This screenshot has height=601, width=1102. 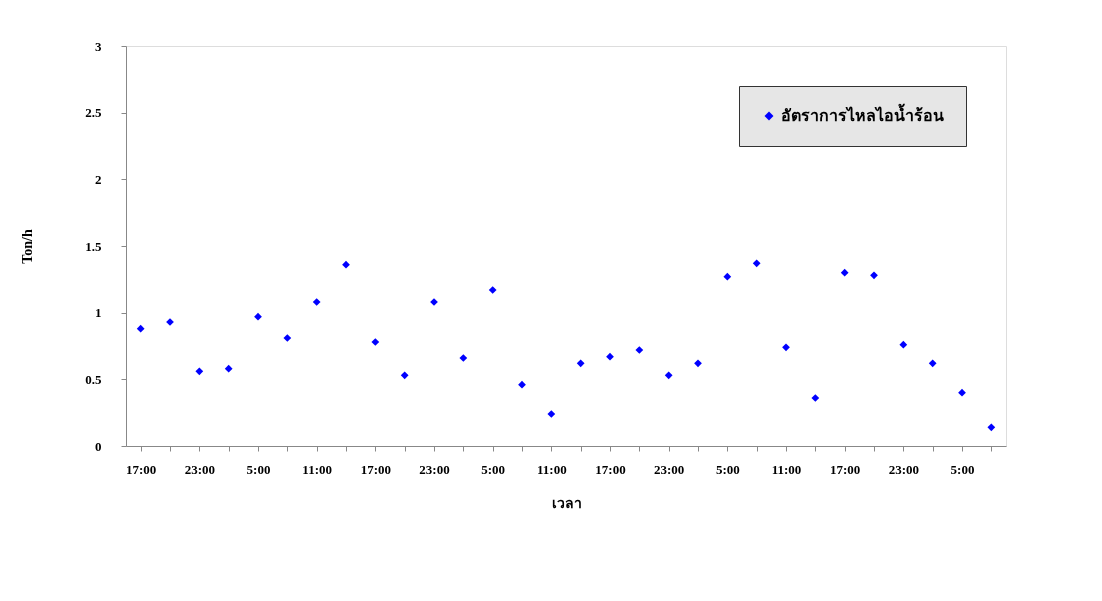 What do you see at coordinates (862, 113) in the screenshot?
I see `legend-label: อัตราการไหลไอน้ำร้อน` at bounding box center [862, 113].